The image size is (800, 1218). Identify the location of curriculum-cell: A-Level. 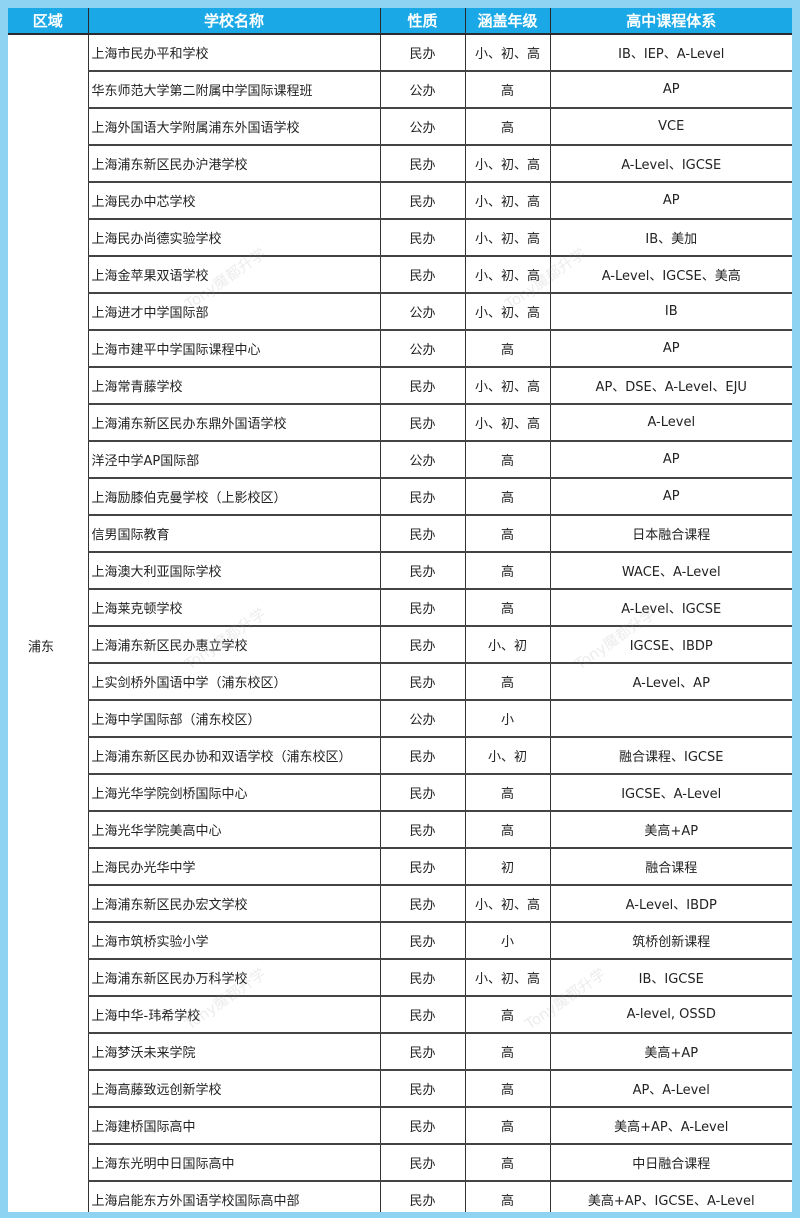
(671, 423).